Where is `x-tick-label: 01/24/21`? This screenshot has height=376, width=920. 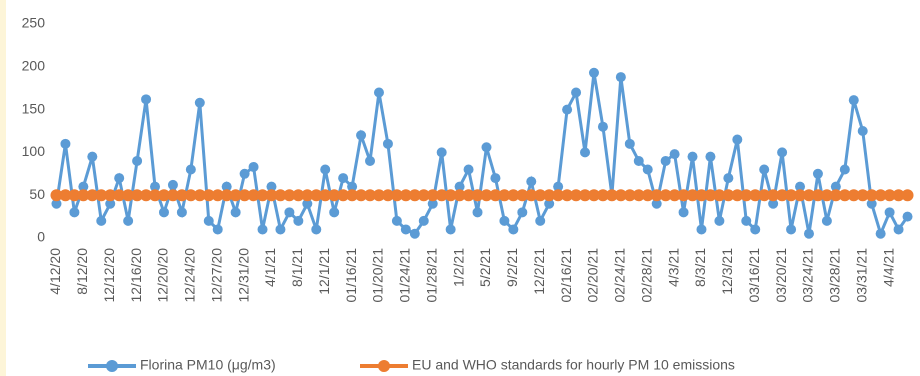 x-tick-label: 01/24/21 is located at coordinates (405, 275).